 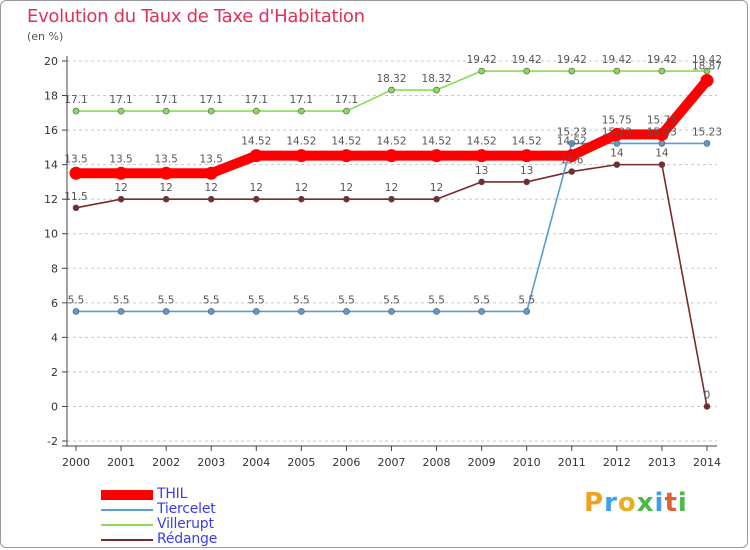 I want to click on legend-label: THIL, so click(x=172, y=494).